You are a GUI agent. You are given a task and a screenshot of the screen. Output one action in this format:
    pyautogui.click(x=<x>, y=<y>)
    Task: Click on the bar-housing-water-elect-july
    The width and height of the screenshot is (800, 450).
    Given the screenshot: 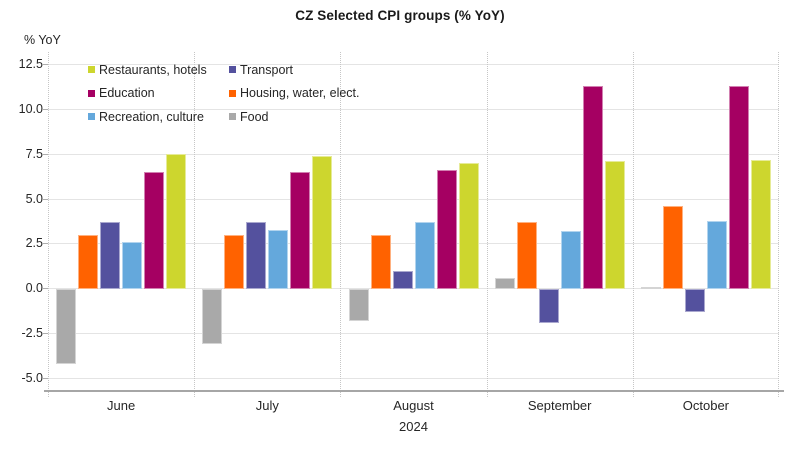 What is the action you would take?
    pyautogui.click(x=234, y=262)
    